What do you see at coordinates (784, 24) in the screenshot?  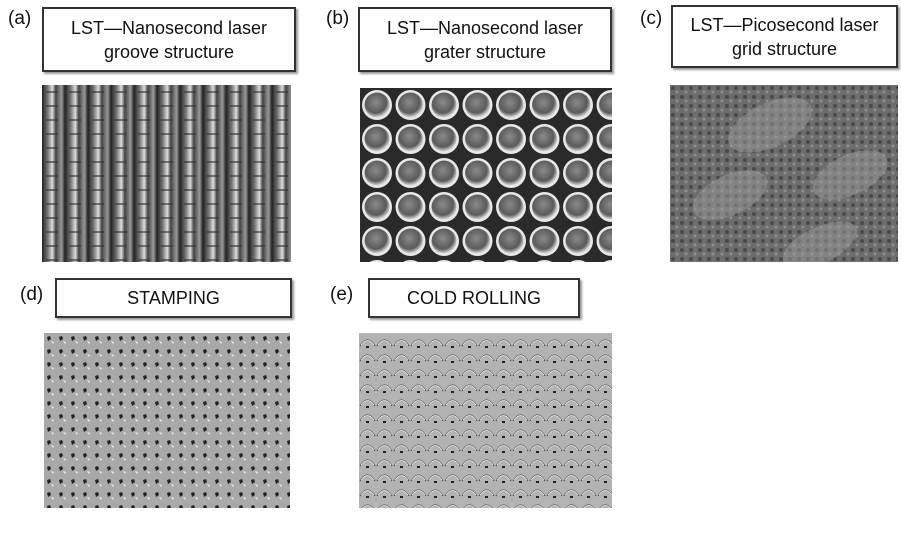 I see `title-line: LST—Picosecond laser` at bounding box center [784, 24].